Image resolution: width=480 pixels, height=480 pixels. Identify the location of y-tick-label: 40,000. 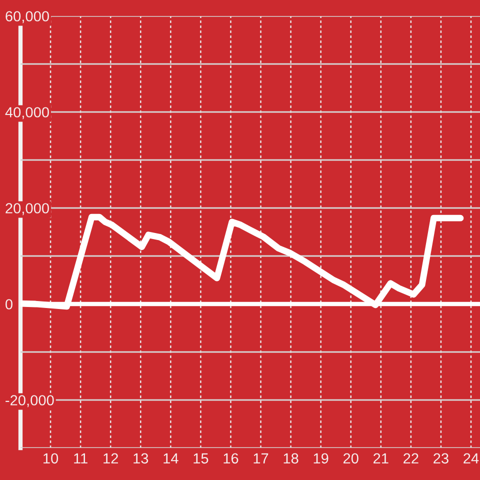
(27, 113).